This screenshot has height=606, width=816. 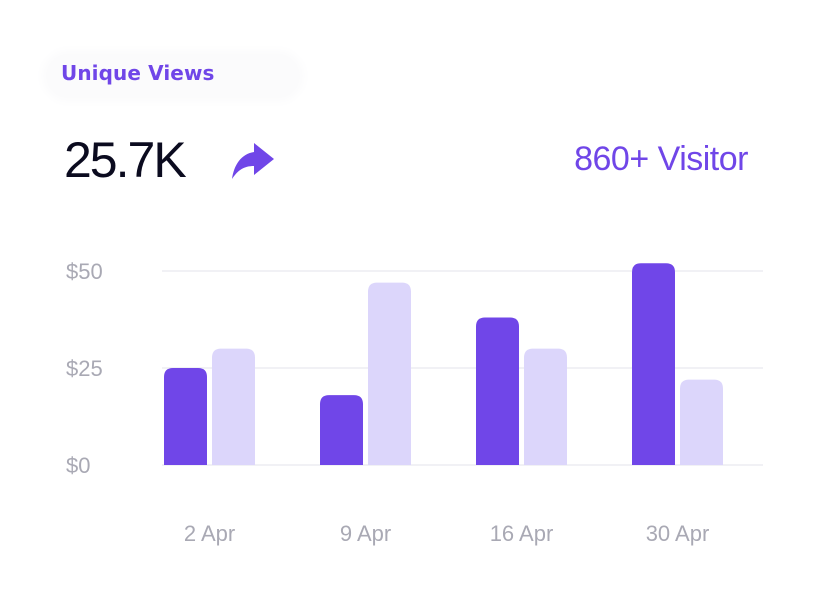 What do you see at coordinates (125, 160) in the screenshot?
I see `total-views-value: 25.7K` at bounding box center [125, 160].